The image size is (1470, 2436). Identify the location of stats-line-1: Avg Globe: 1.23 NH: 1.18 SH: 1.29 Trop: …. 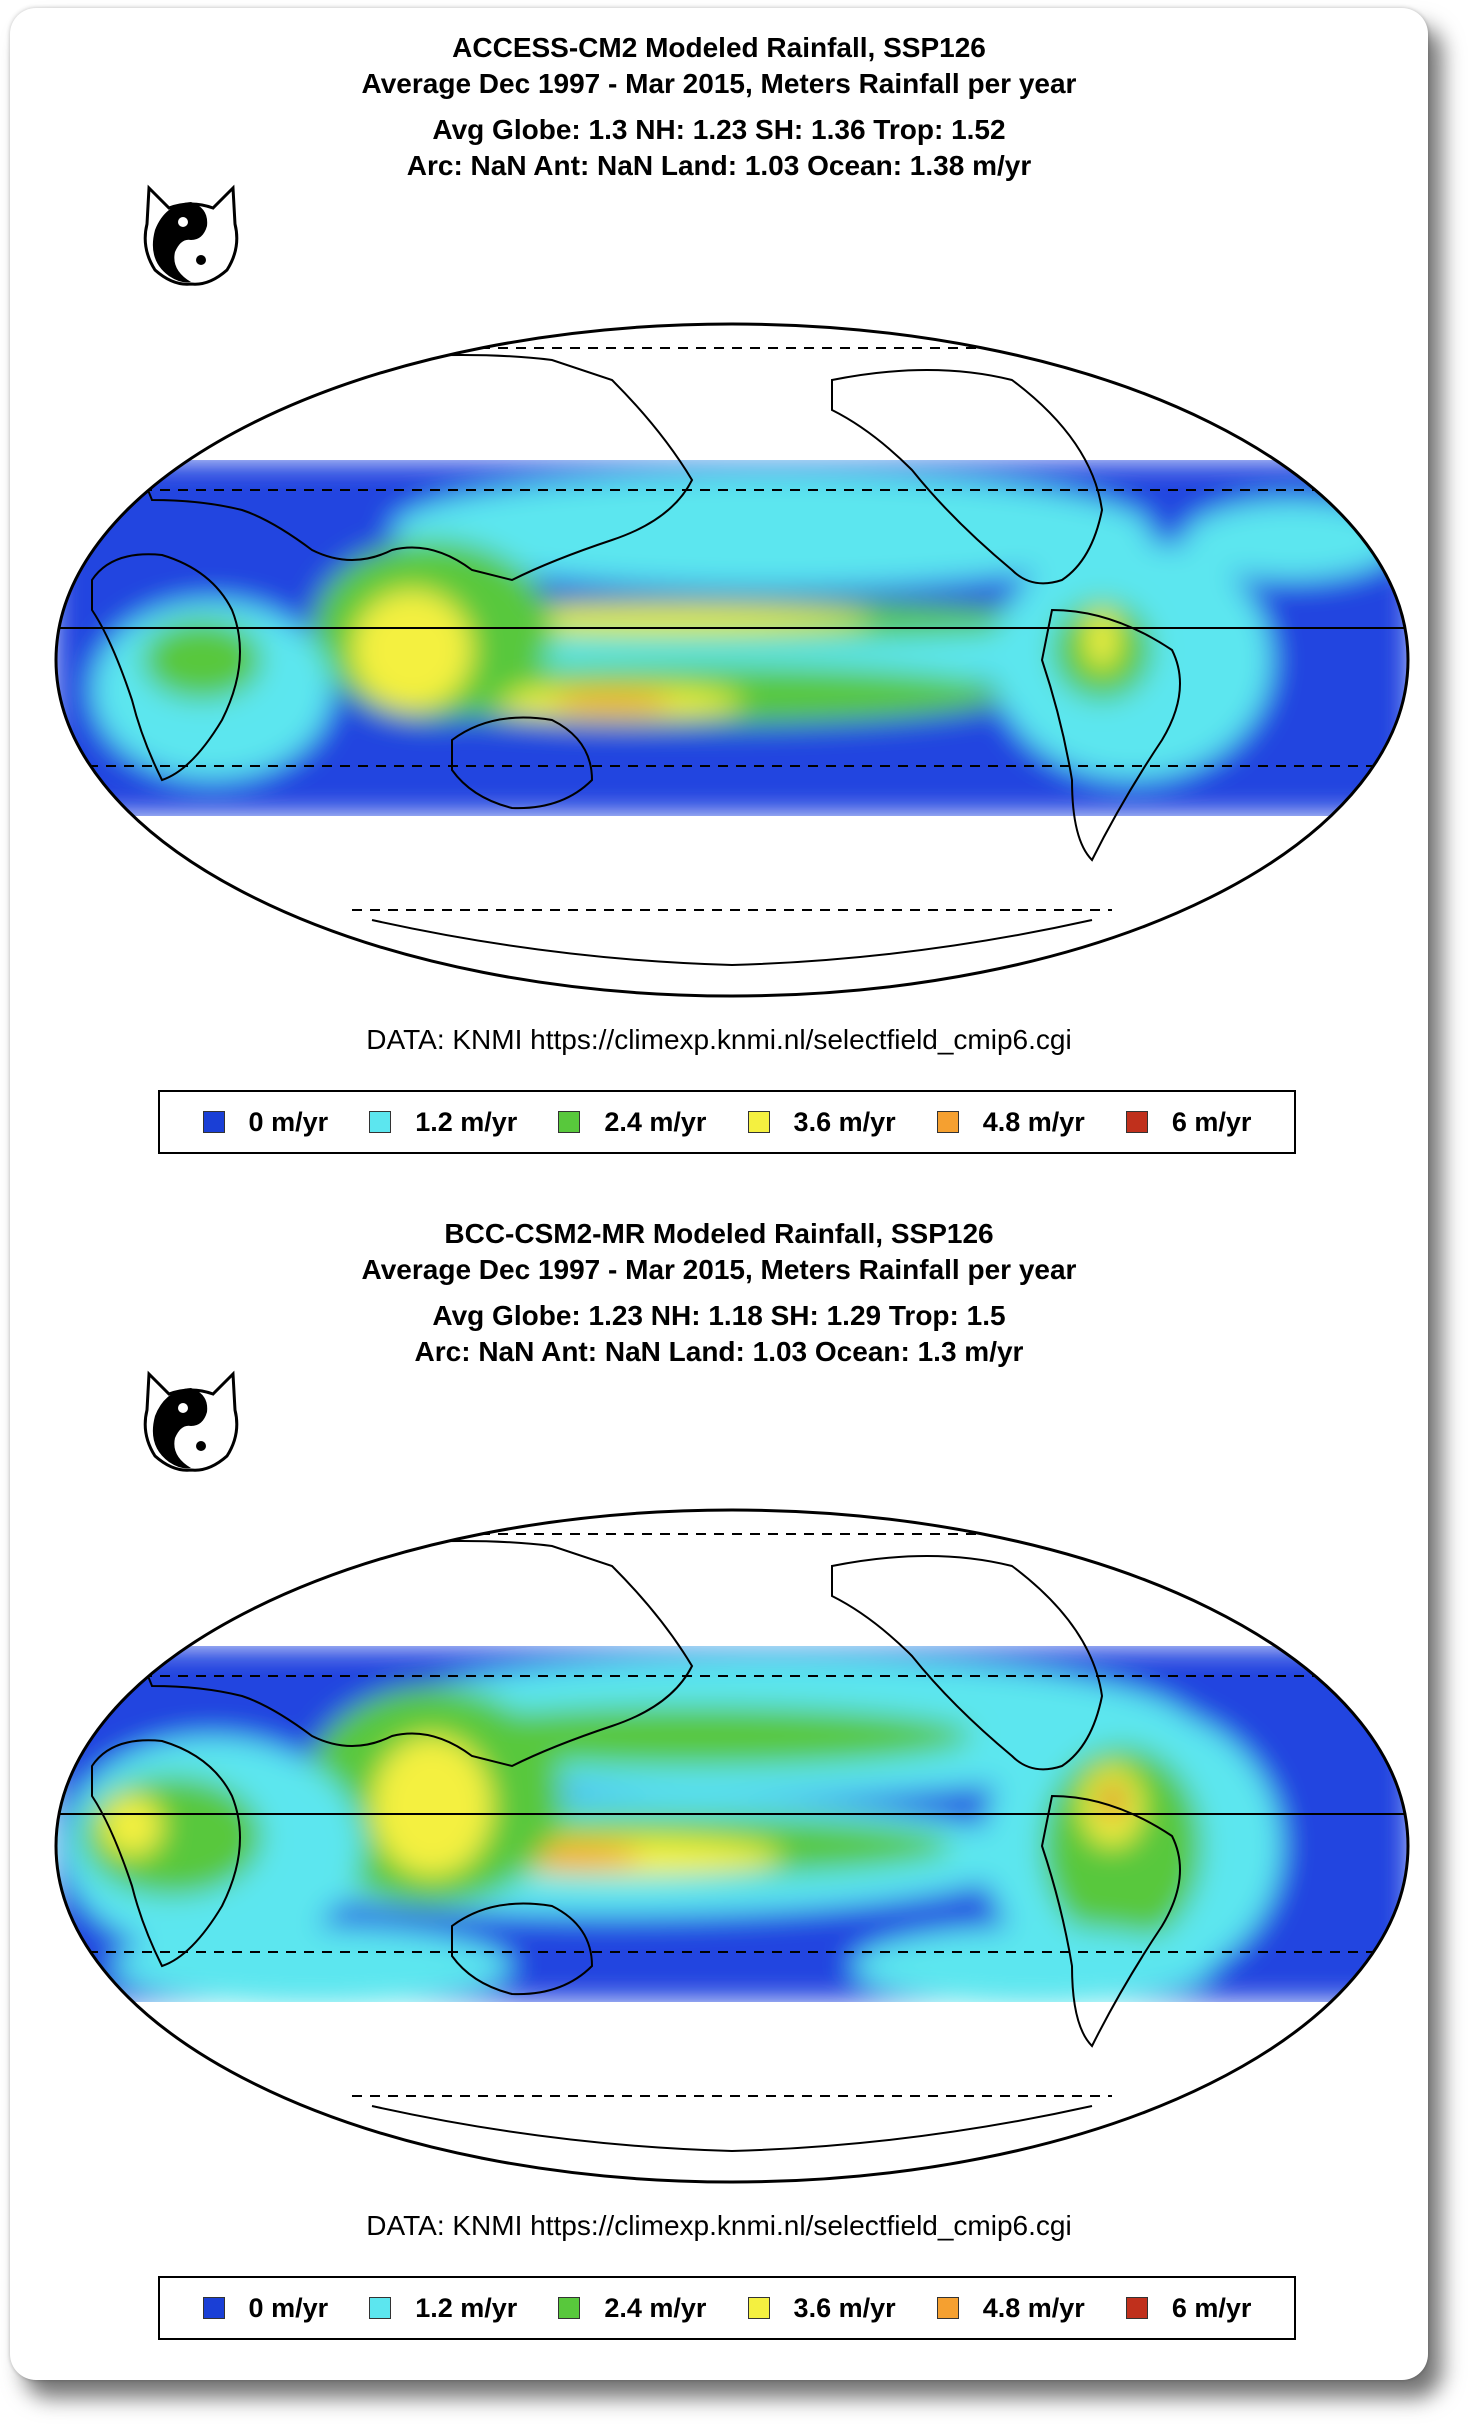
(719, 1315).